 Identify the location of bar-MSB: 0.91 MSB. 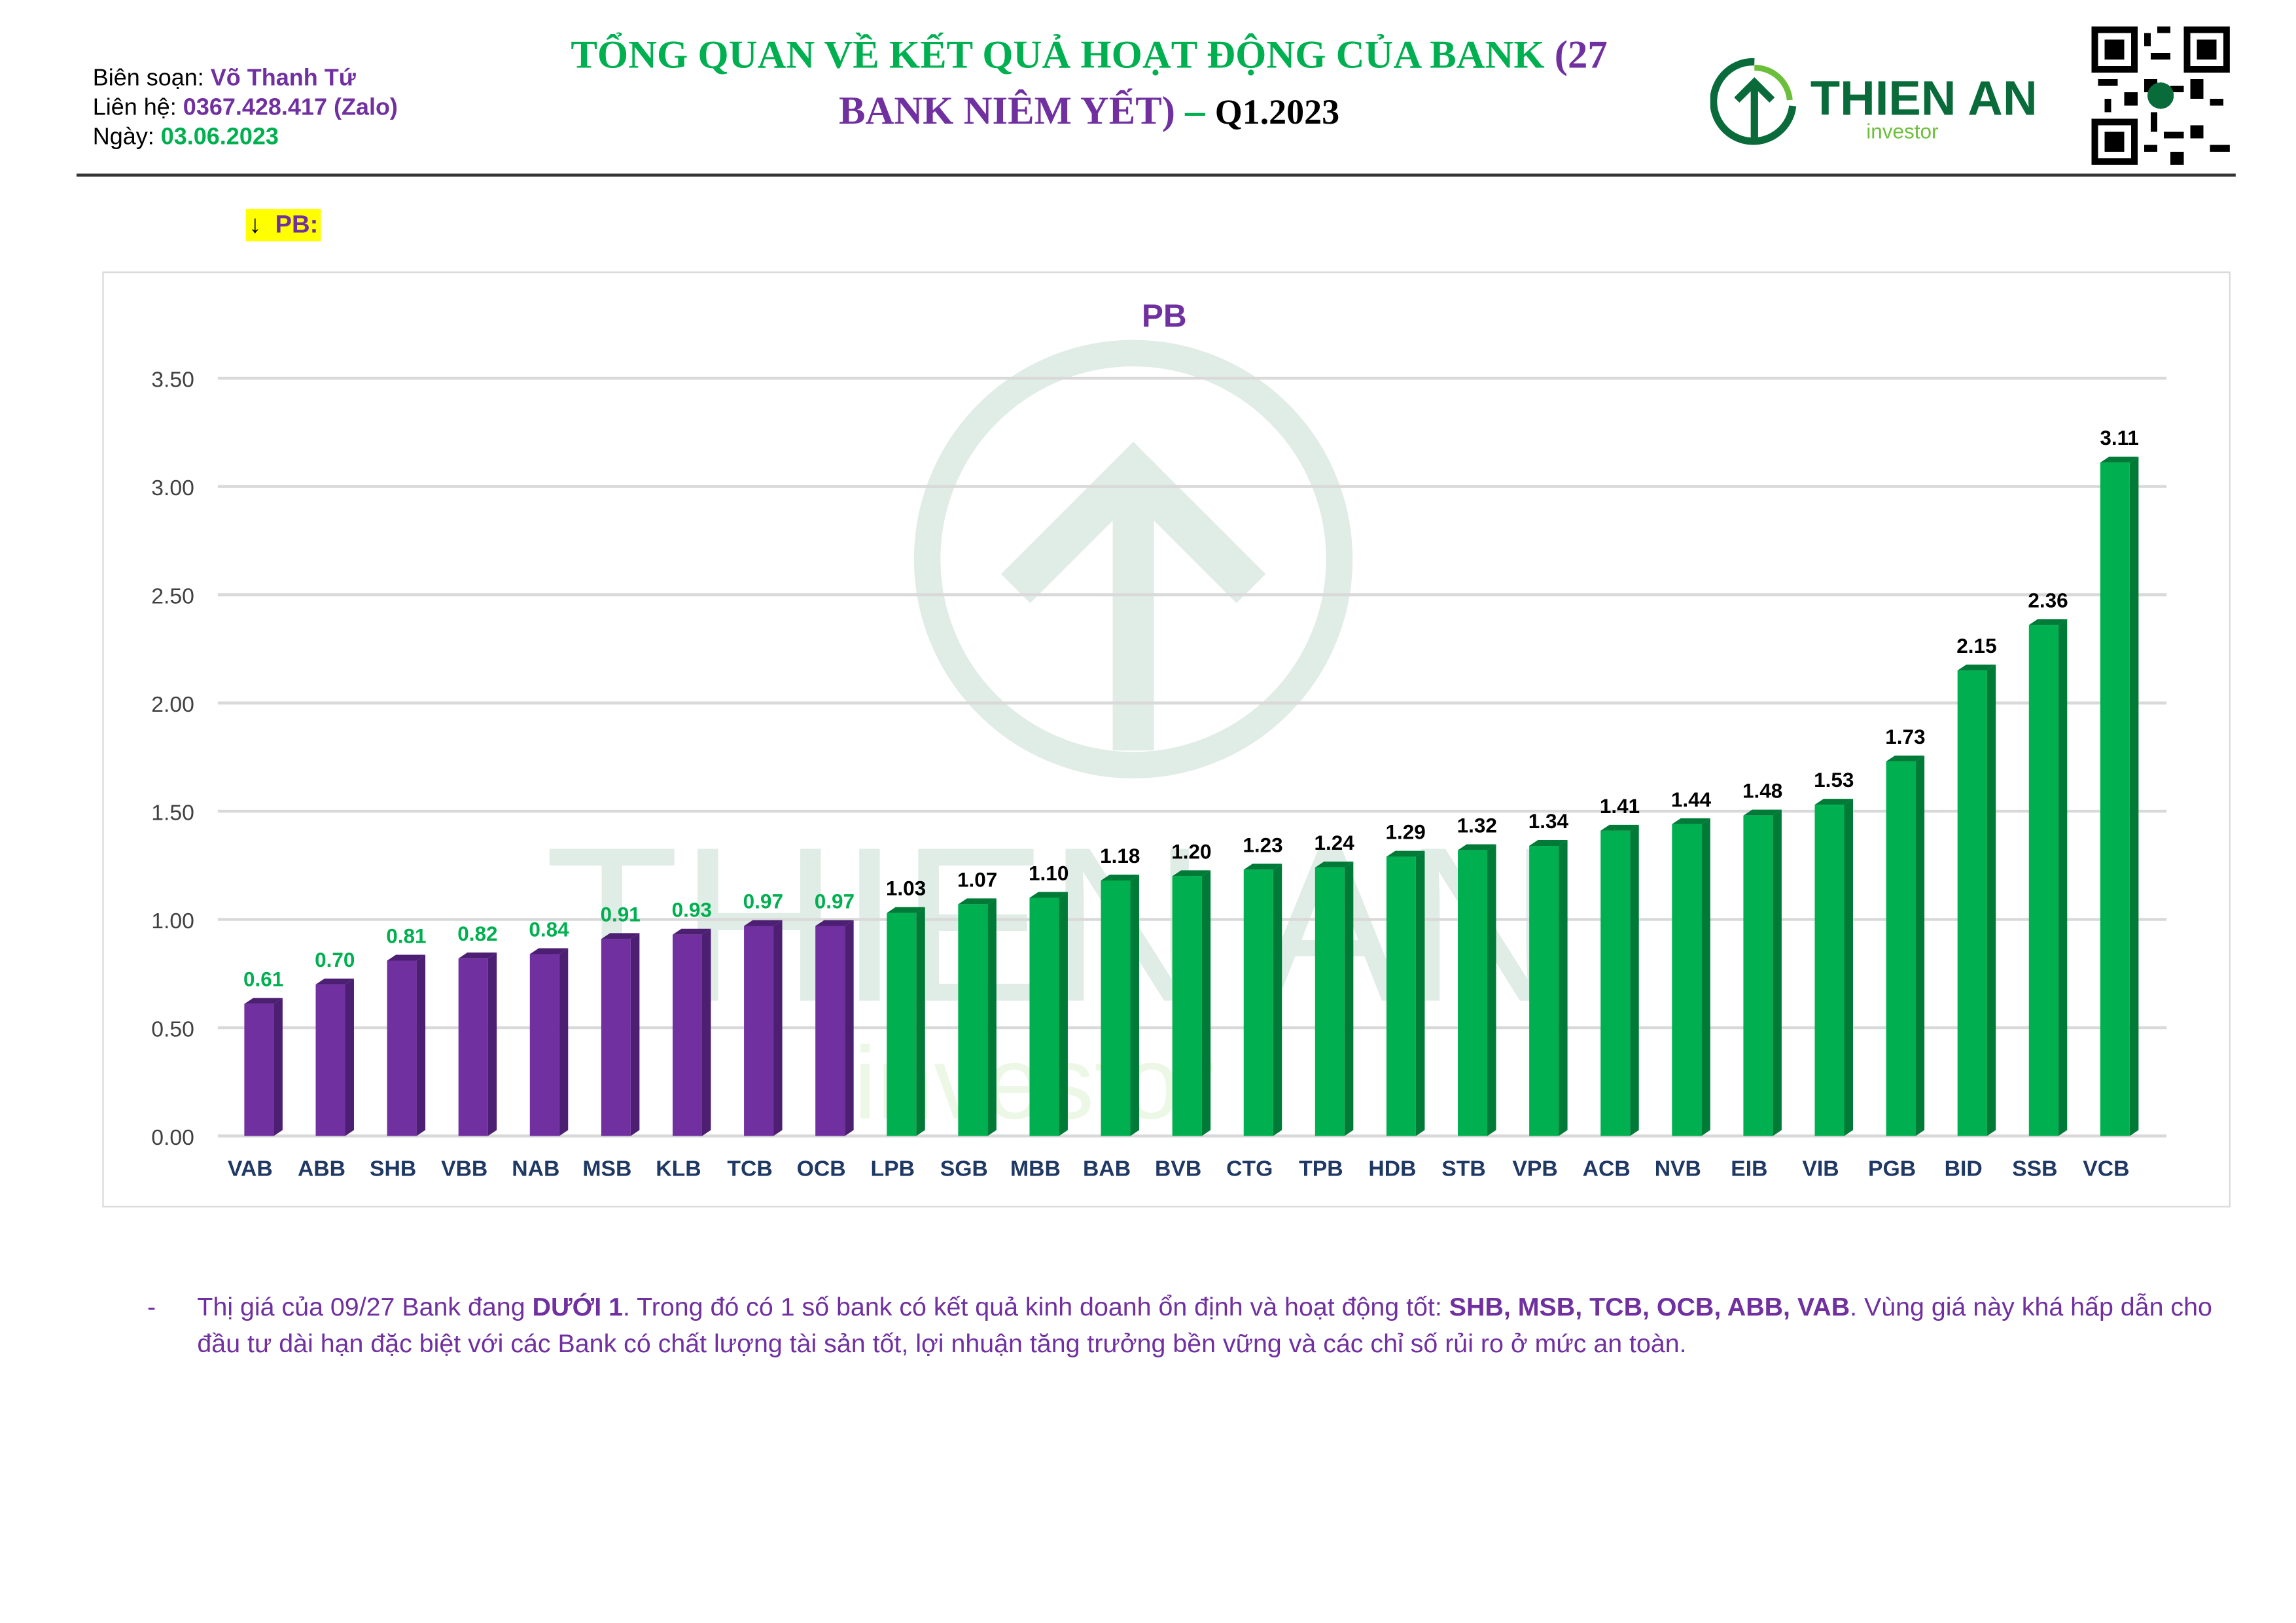
(611, 1041).